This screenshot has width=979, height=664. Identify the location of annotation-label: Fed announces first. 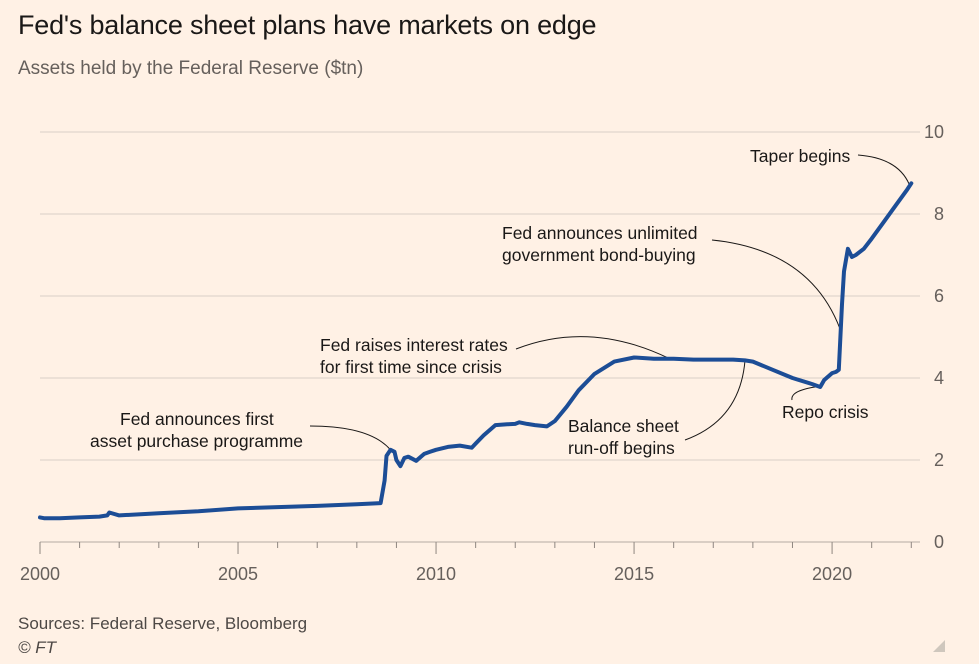
(197, 419).